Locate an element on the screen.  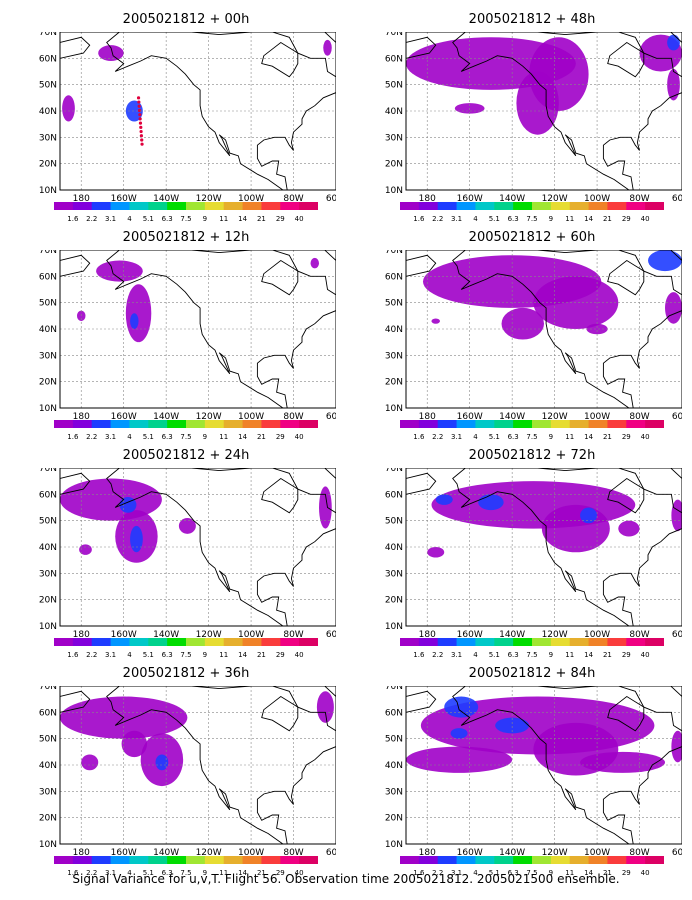
colorbar-label: 2.2 is located at coordinates (437, 219).